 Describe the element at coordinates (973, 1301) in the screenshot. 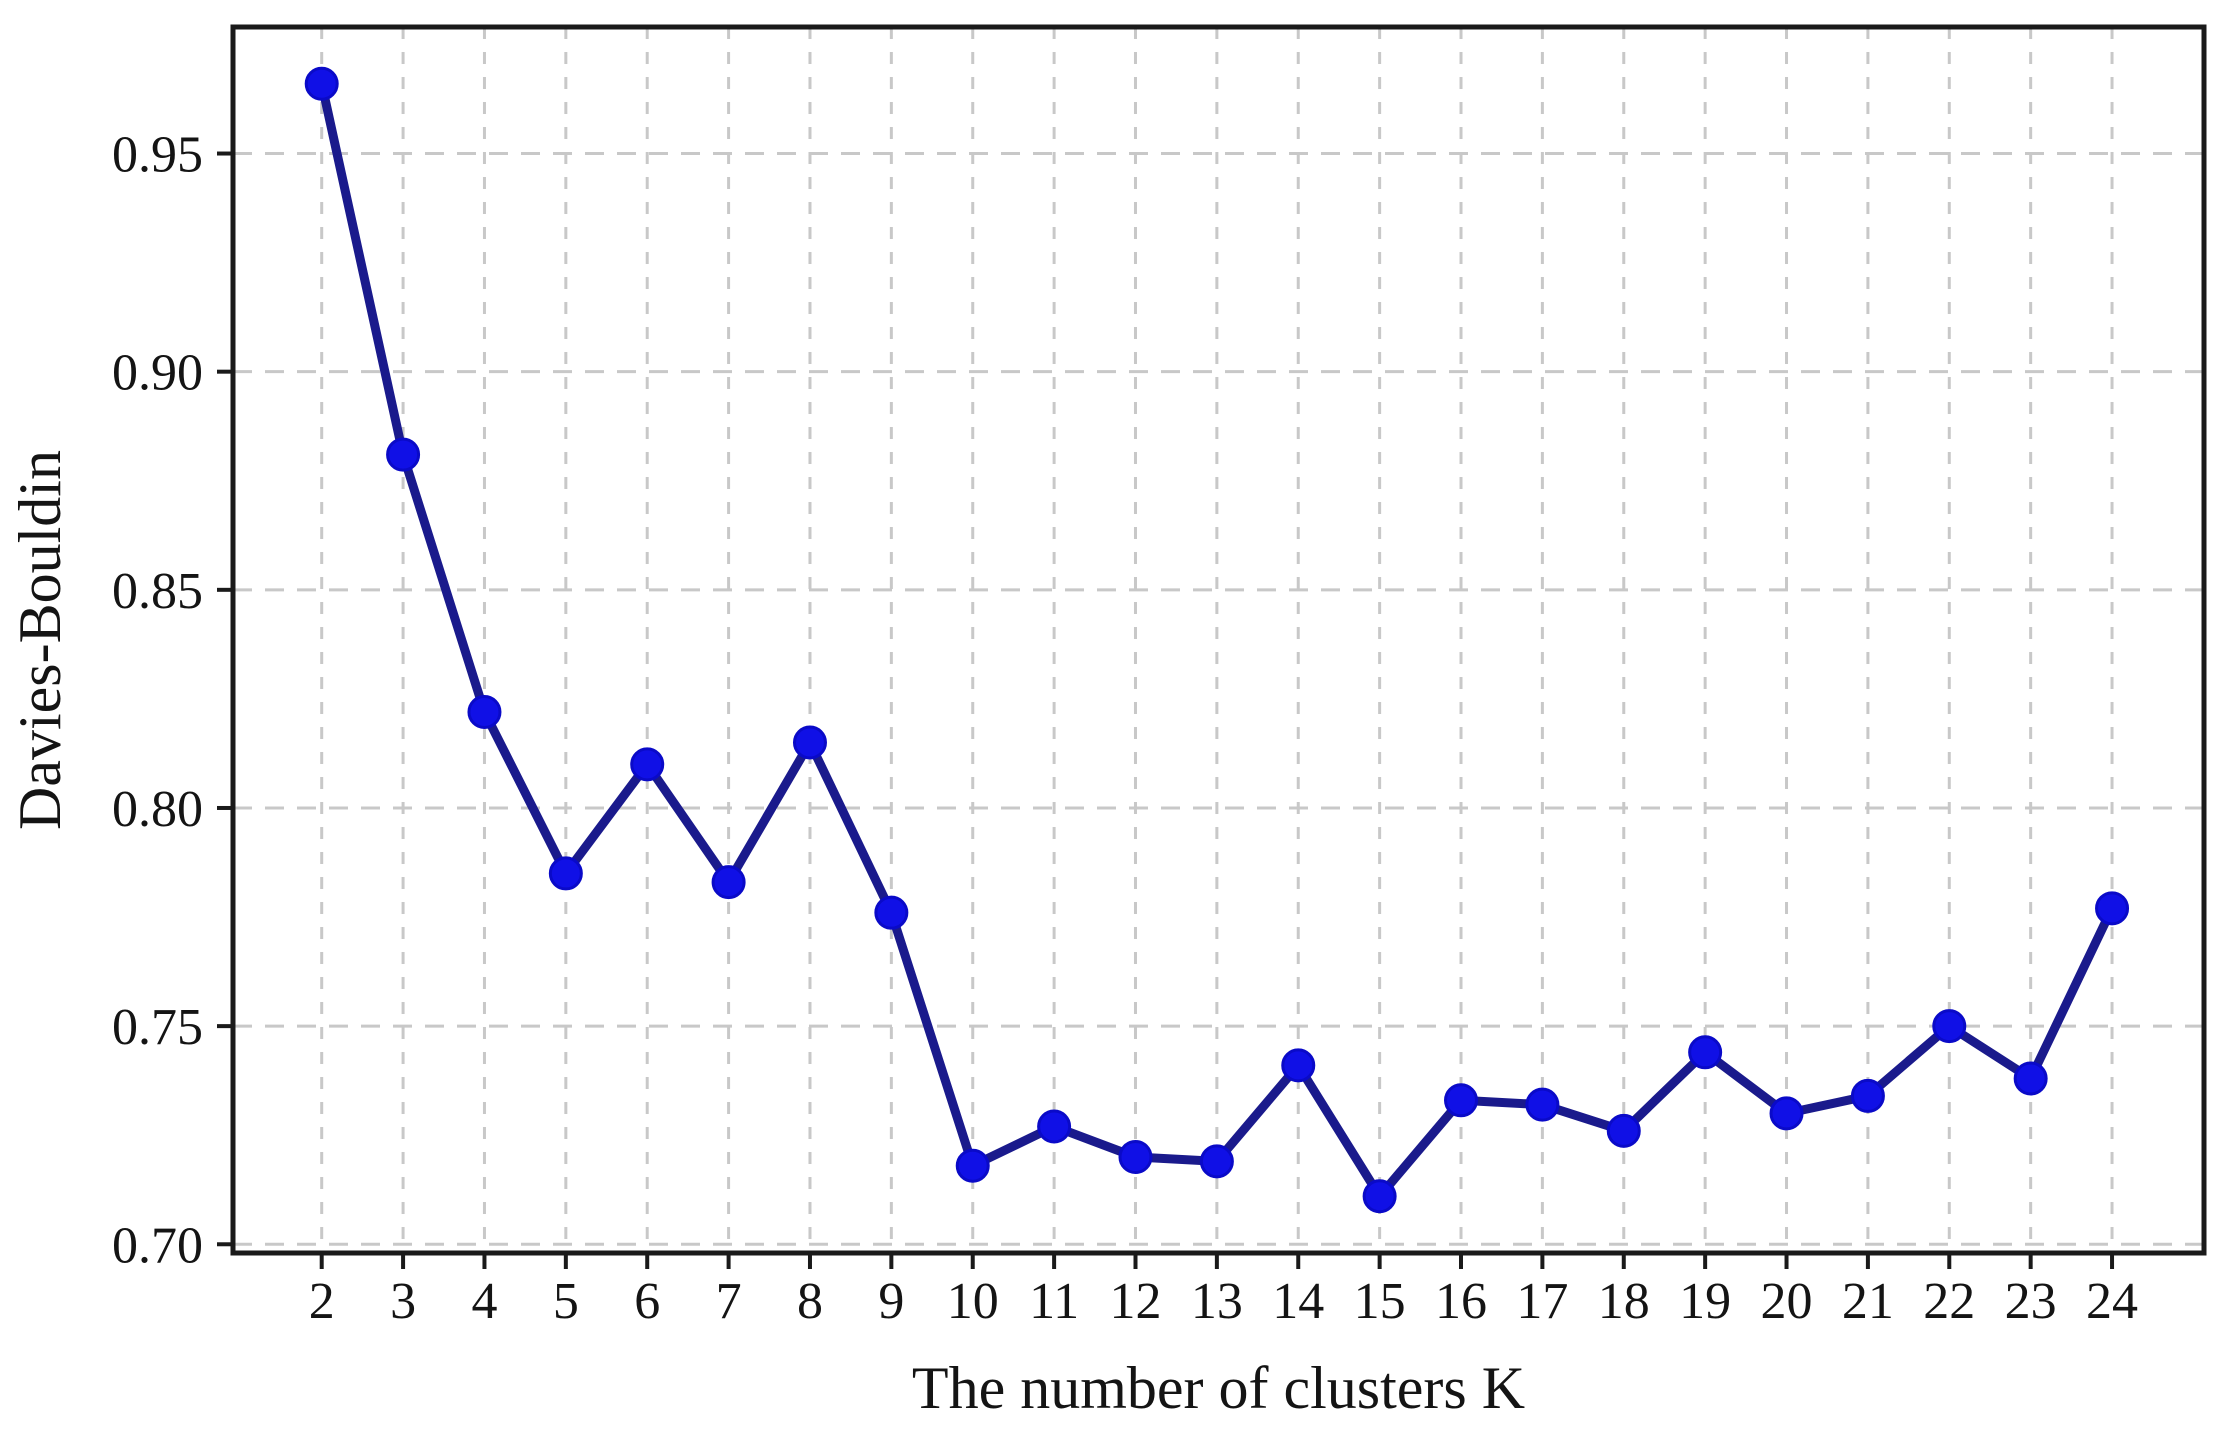

I see `x-tick-label: 10` at that location.